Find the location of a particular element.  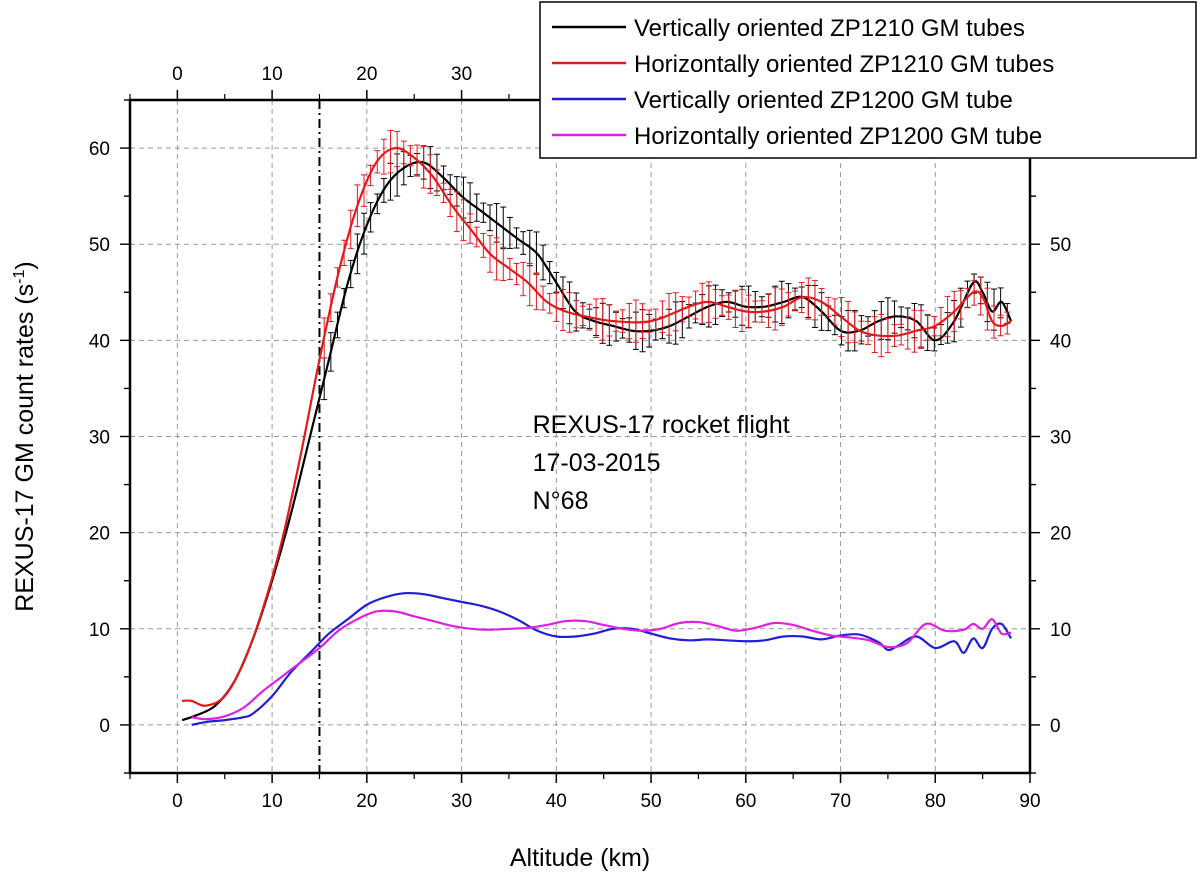

y-tick-label: 60 is located at coordinates (99, 149).